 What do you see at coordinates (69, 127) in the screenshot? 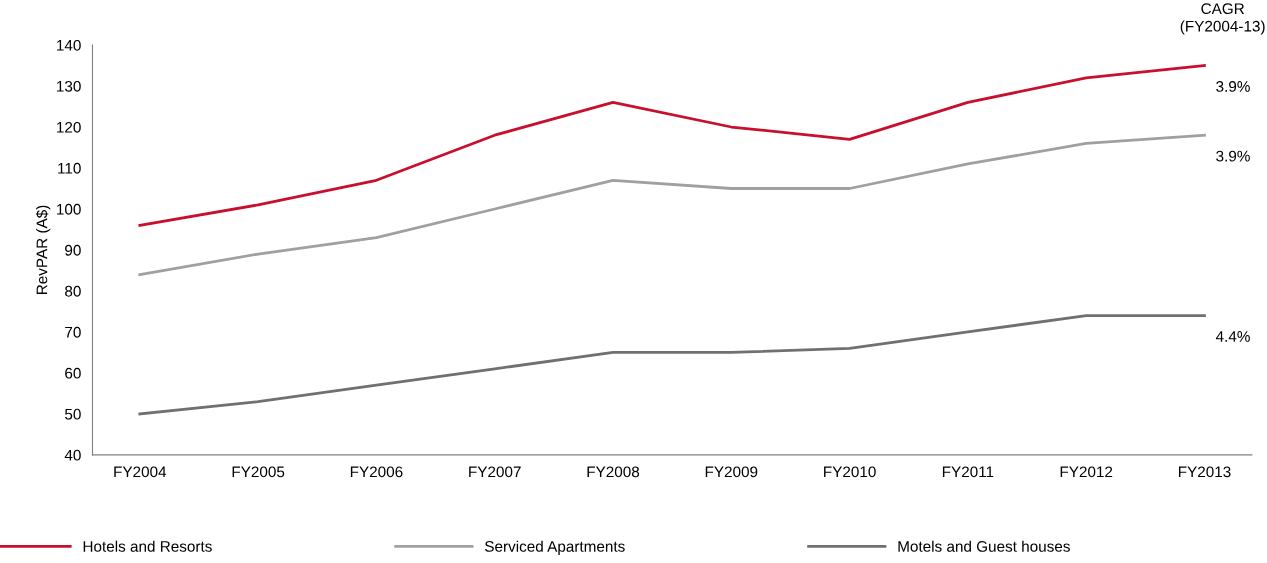
I see `y-tick-label: 120` at bounding box center [69, 127].